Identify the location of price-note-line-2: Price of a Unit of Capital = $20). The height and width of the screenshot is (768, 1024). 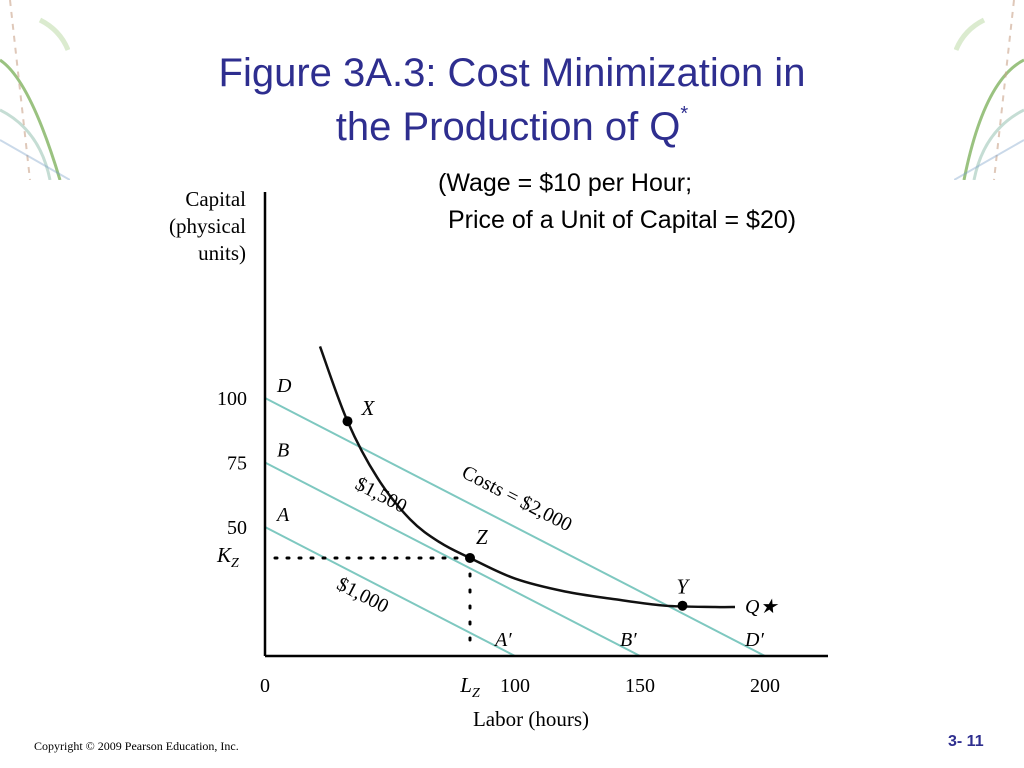
(622, 220).